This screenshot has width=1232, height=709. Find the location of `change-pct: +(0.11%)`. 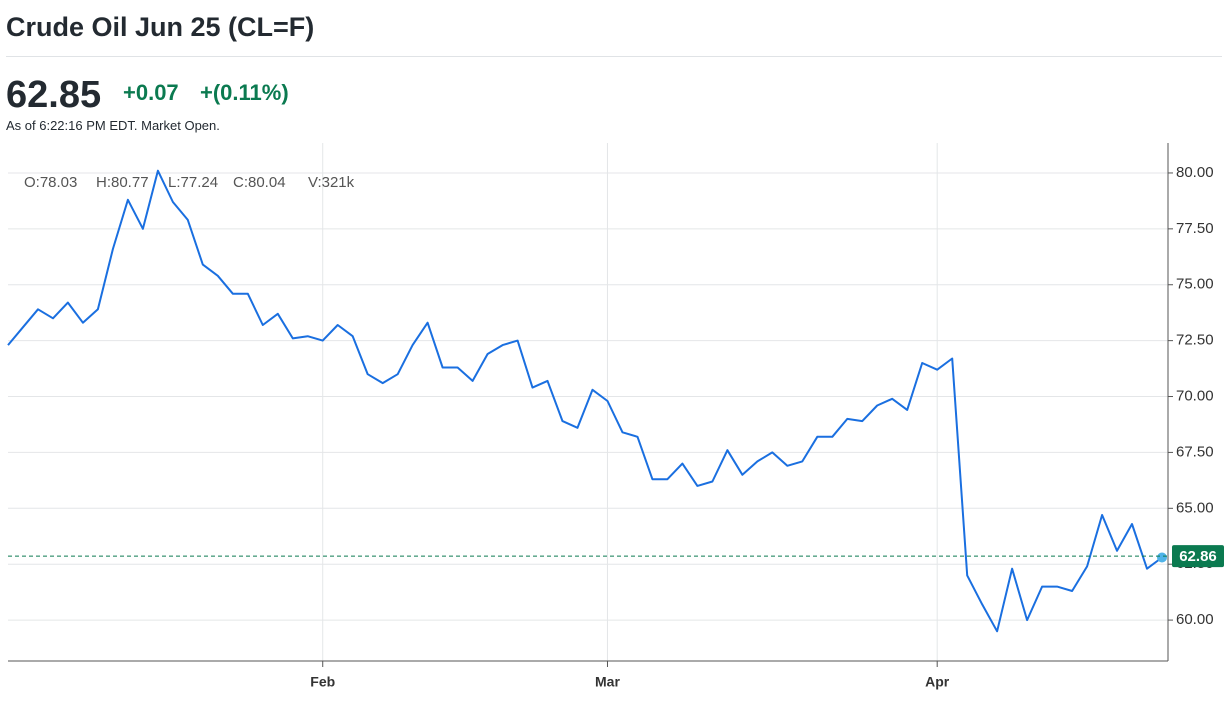

change-pct: +(0.11%) is located at coordinates (244, 92).